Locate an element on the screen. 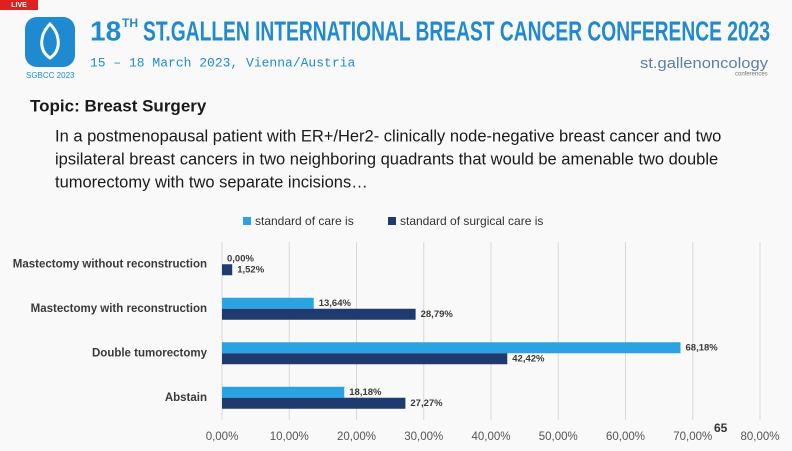 The image size is (792, 451). value-label: 28,79% is located at coordinates (437, 314).